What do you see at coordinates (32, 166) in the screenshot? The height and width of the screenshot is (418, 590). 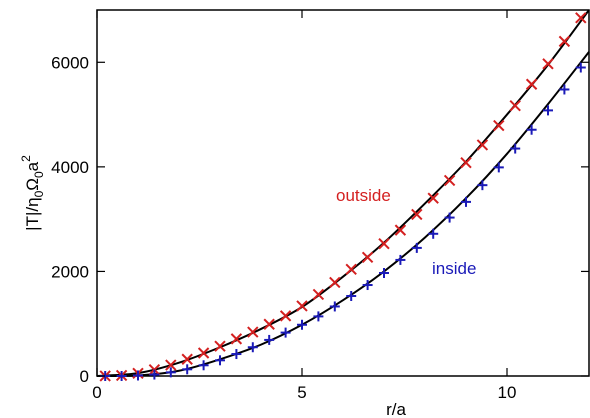 I see `y-label-part-3: a` at bounding box center [32, 166].